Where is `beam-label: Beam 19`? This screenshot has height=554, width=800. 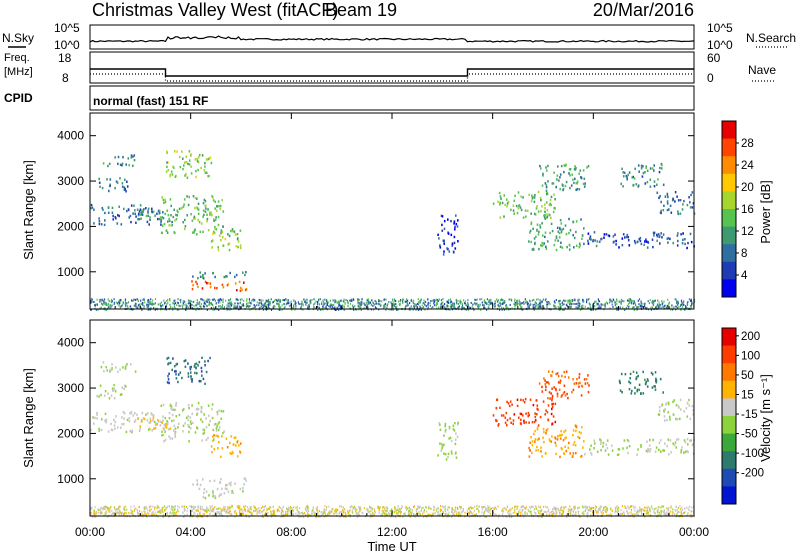 beam-label: Beam 19 is located at coordinates (361, 10).